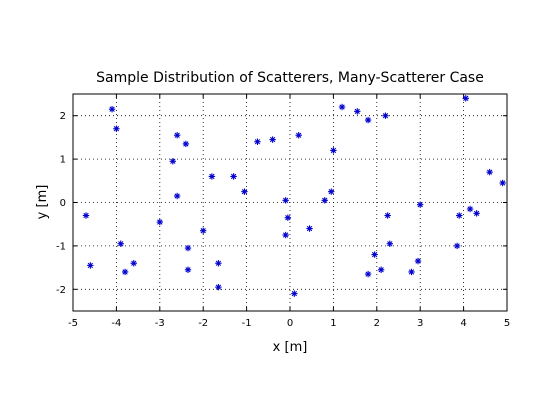  What do you see at coordinates (63, 116) in the screenshot?
I see `y-tick-label: 2` at bounding box center [63, 116].